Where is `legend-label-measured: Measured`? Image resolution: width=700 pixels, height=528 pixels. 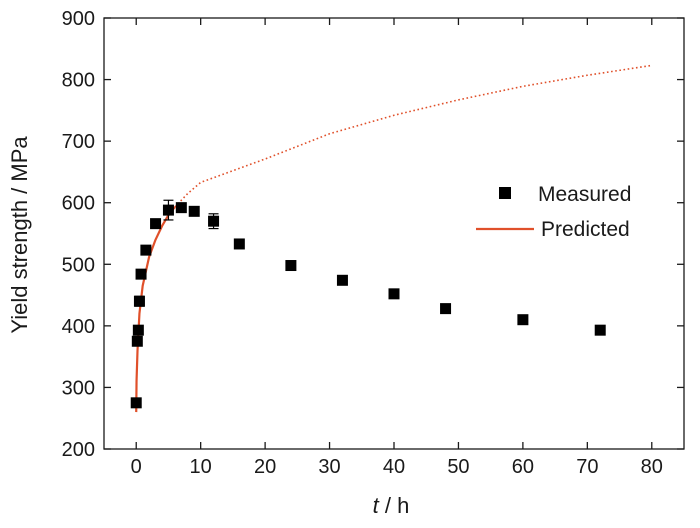 legend-label-measured: Measured is located at coordinates (584, 194).